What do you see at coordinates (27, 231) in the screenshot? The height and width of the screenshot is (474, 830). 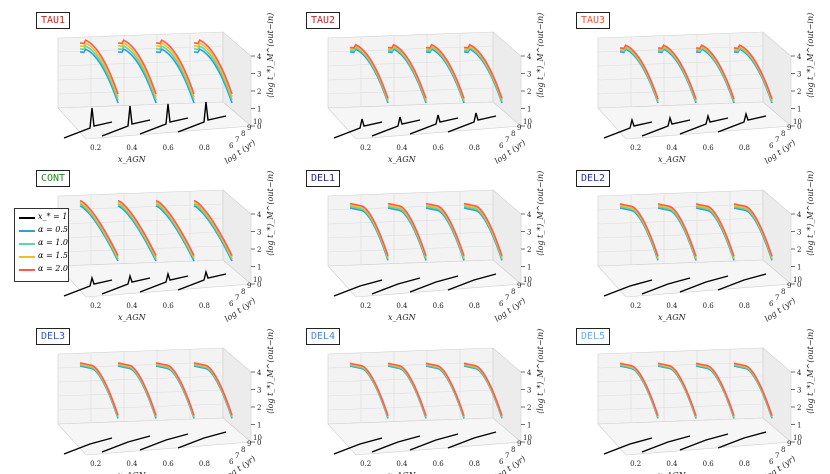 I see `legend-swatch` at bounding box center [27, 231].